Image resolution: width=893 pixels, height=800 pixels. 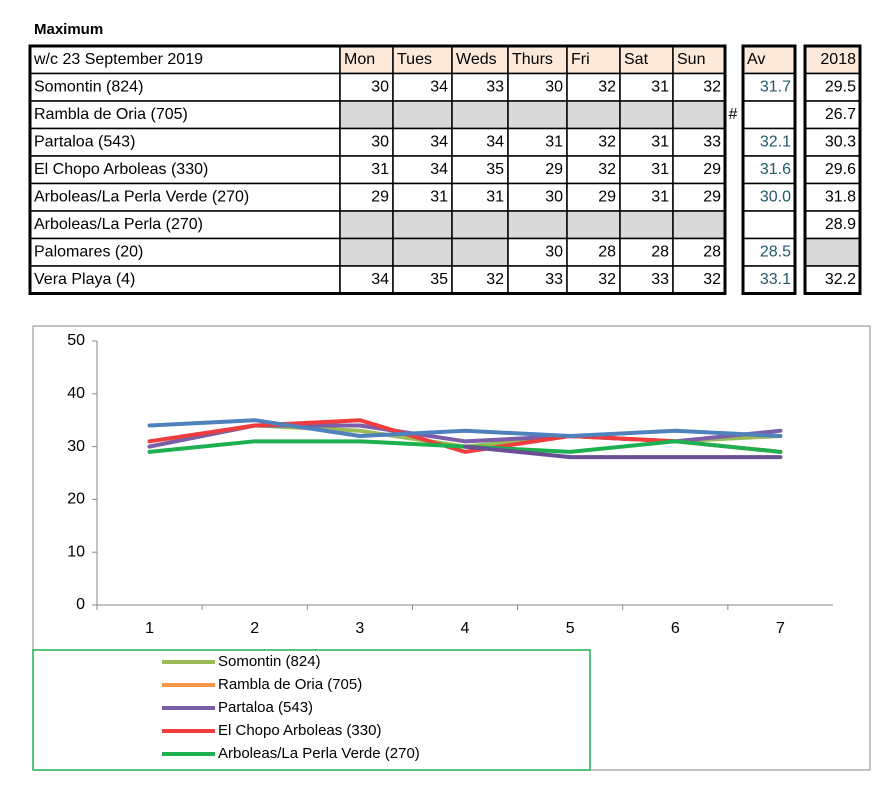 I want to click on average-value: 31.6, so click(x=775, y=169).